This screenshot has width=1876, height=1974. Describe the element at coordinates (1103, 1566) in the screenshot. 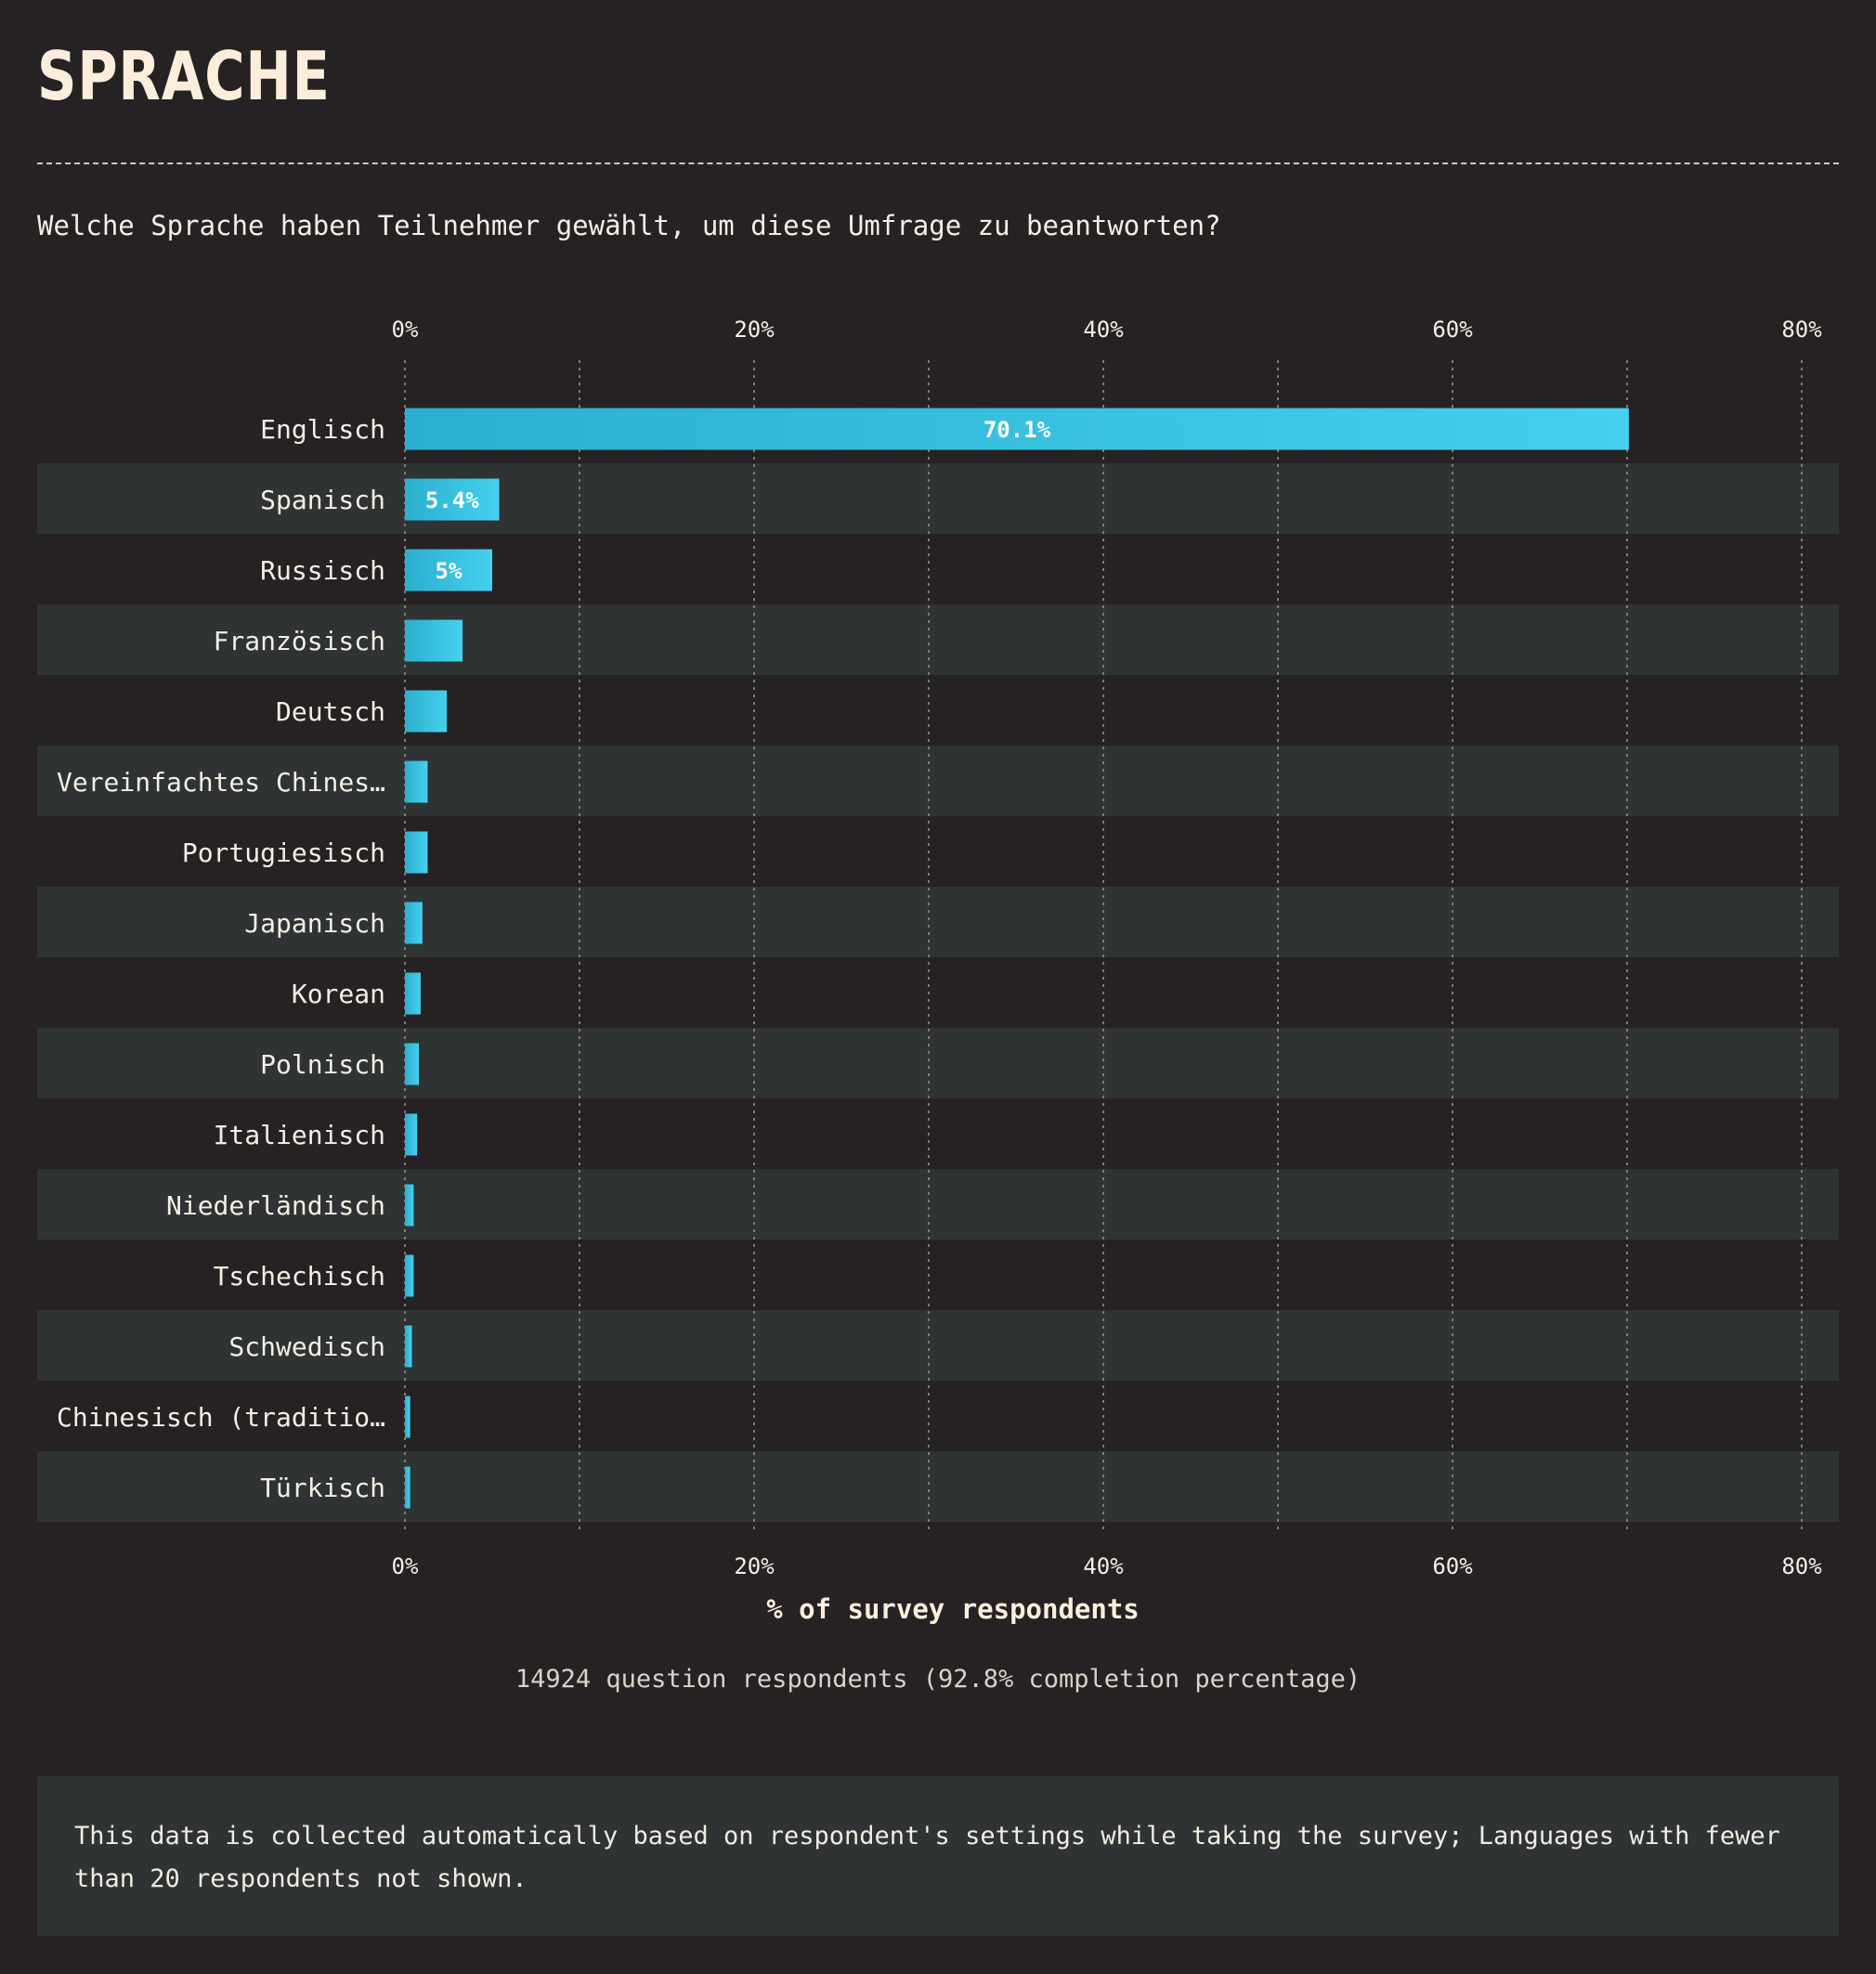

I see `x-tick-label-bottom: 40%` at that location.